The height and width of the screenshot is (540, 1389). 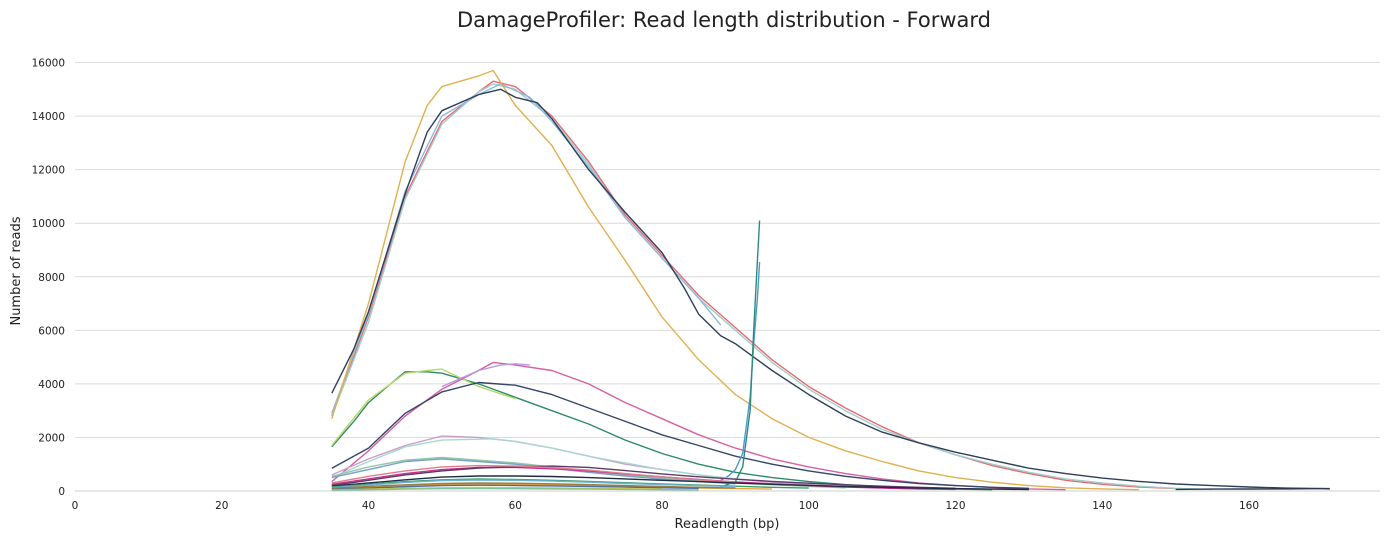 What do you see at coordinates (809, 506) in the screenshot?
I see `x-tick-label: 100` at bounding box center [809, 506].